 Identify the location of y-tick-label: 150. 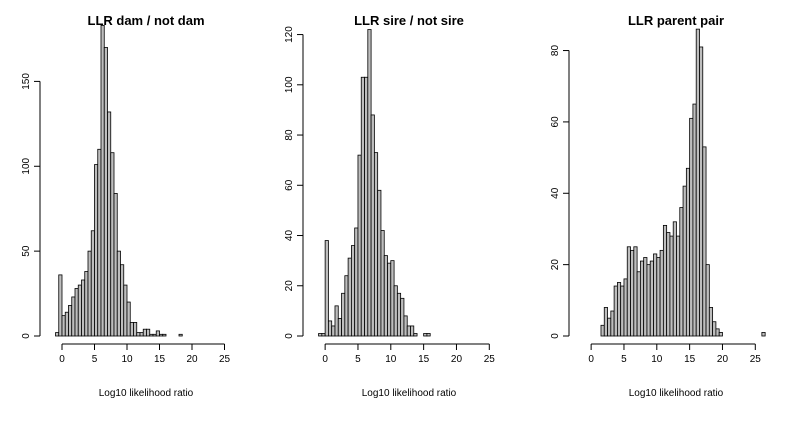
(26, 81).